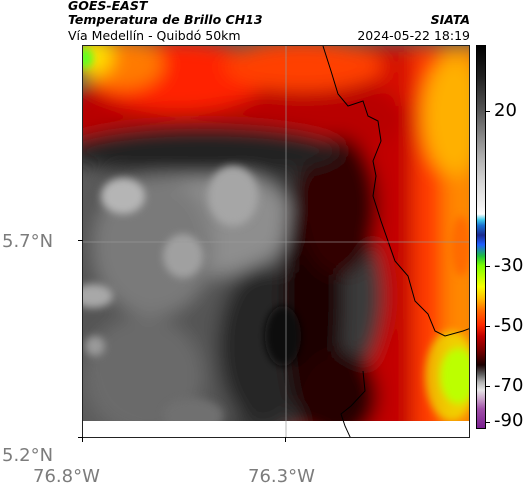  Describe the element at coordinates (509, 420) in the screenshot. I see `colorbar-label: -90` at that location.